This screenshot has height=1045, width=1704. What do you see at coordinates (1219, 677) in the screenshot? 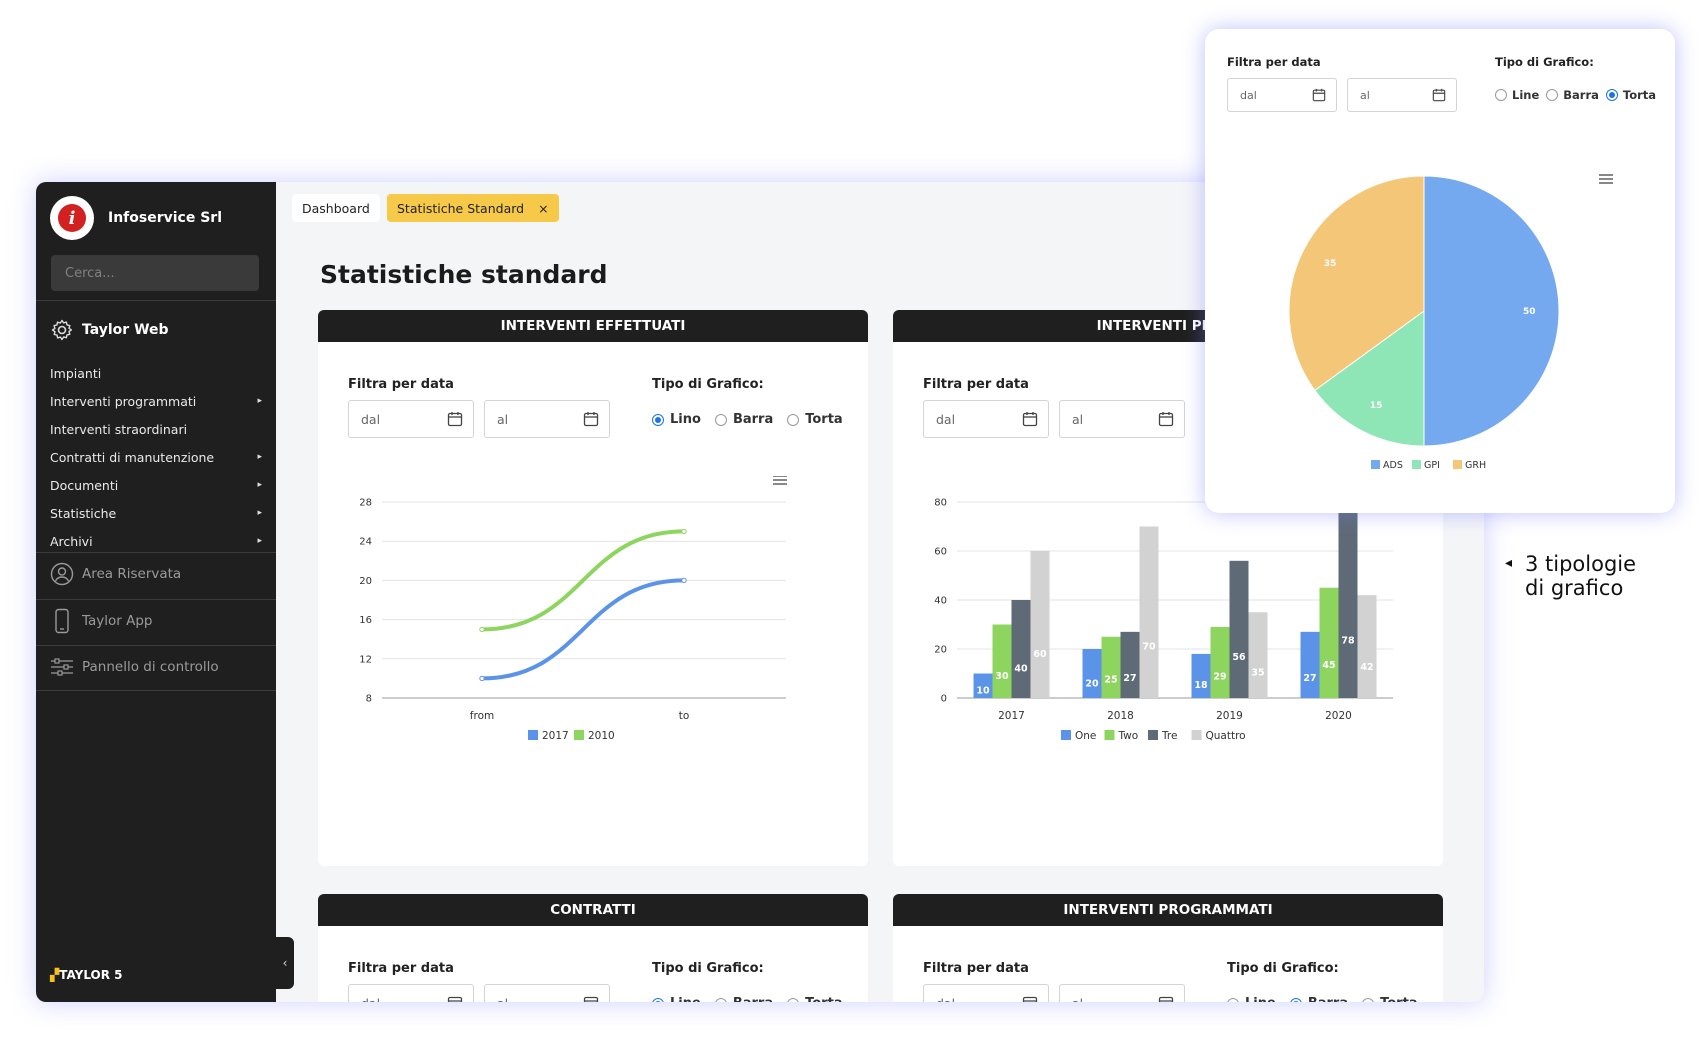
I see `data-label: 29` at bounding box center [1219, 677].